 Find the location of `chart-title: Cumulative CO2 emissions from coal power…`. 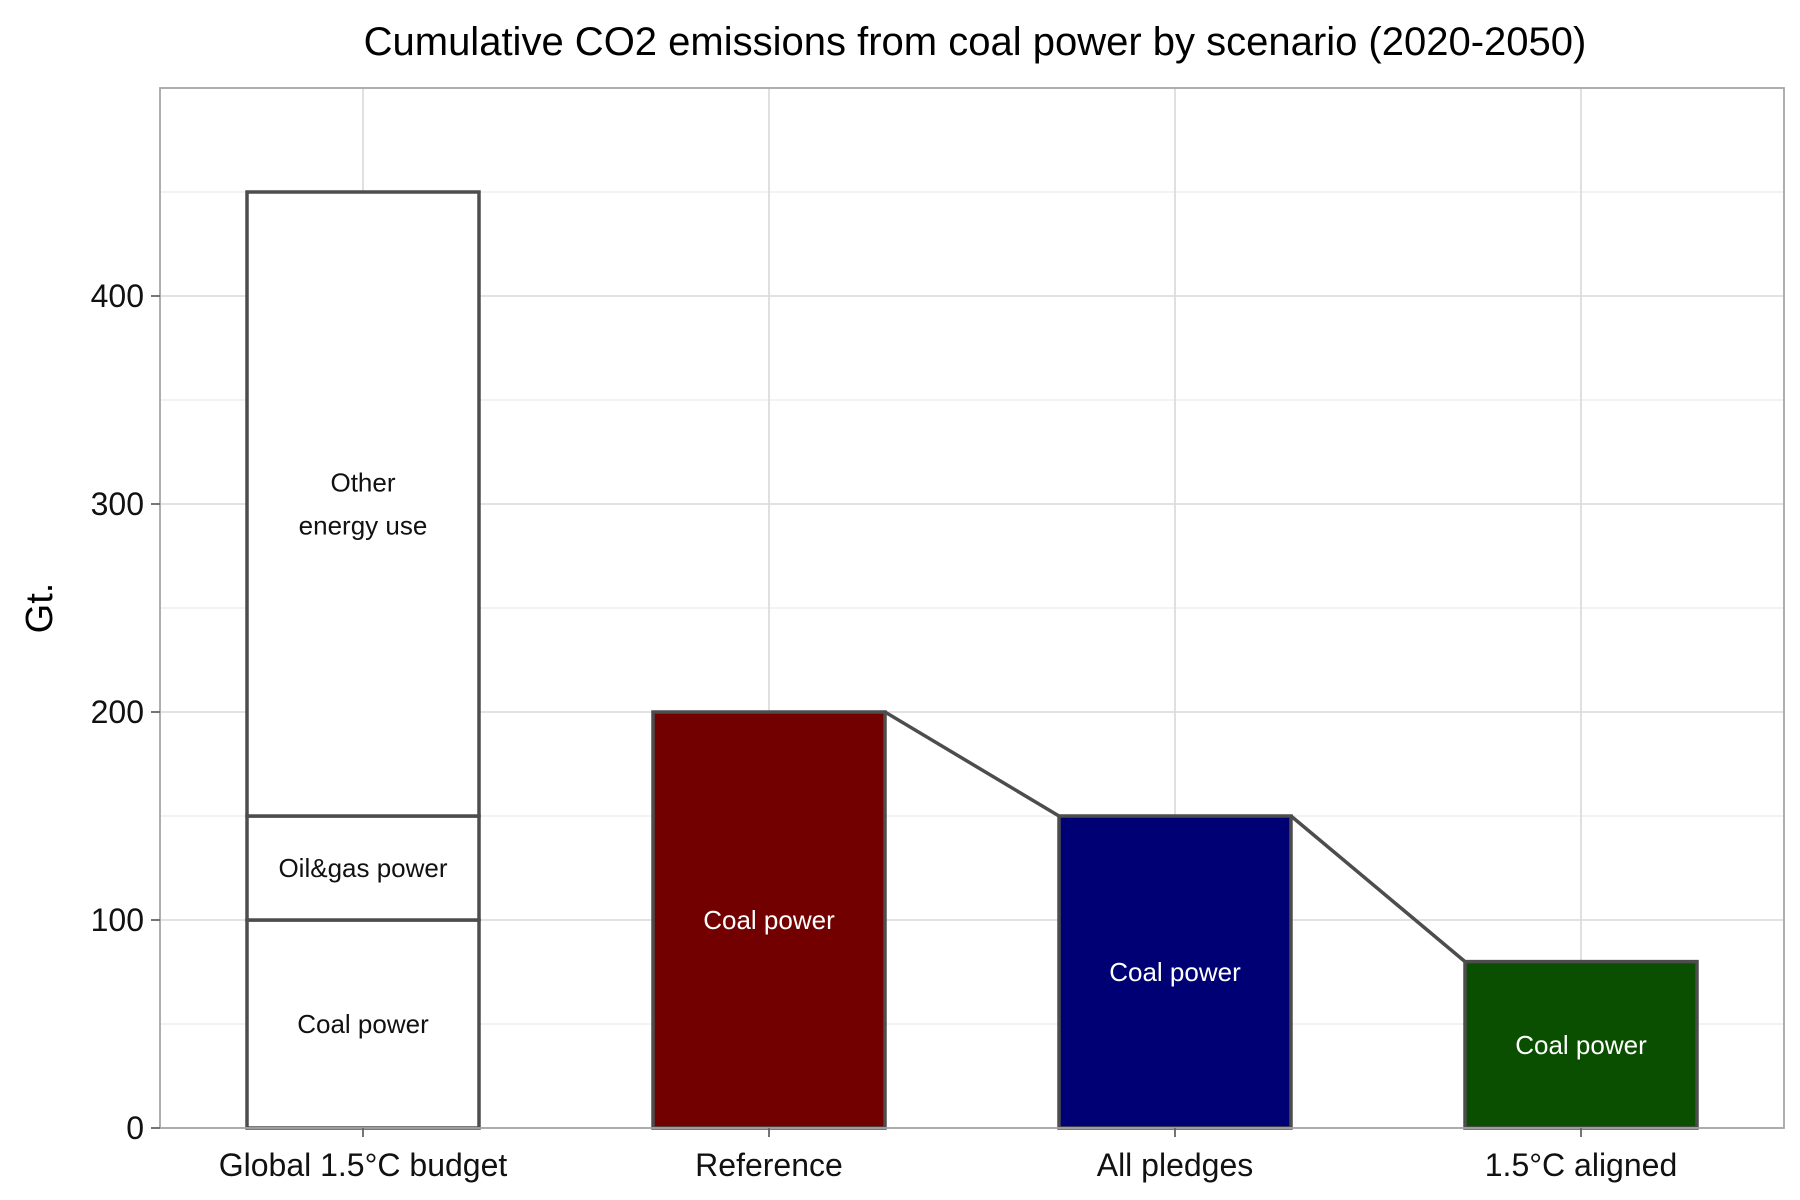

chart-title: Cumulative CO2 emissions from coal power… is located at coordinates (975, 42).